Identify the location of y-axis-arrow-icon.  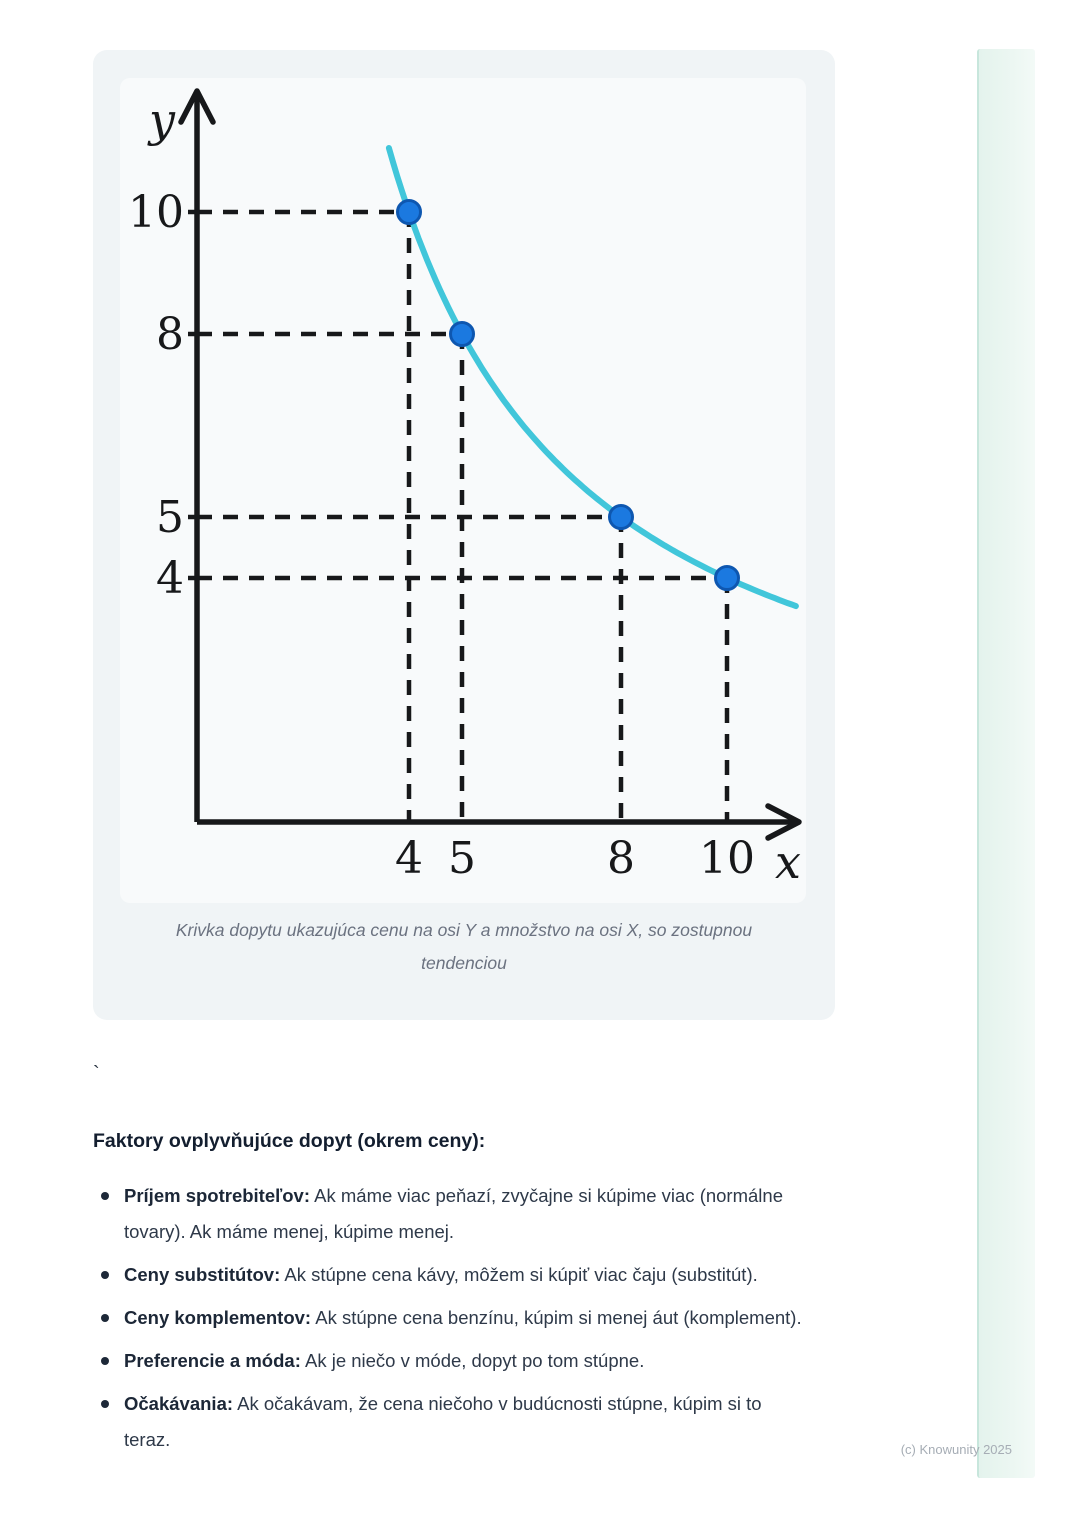
(197, 106).